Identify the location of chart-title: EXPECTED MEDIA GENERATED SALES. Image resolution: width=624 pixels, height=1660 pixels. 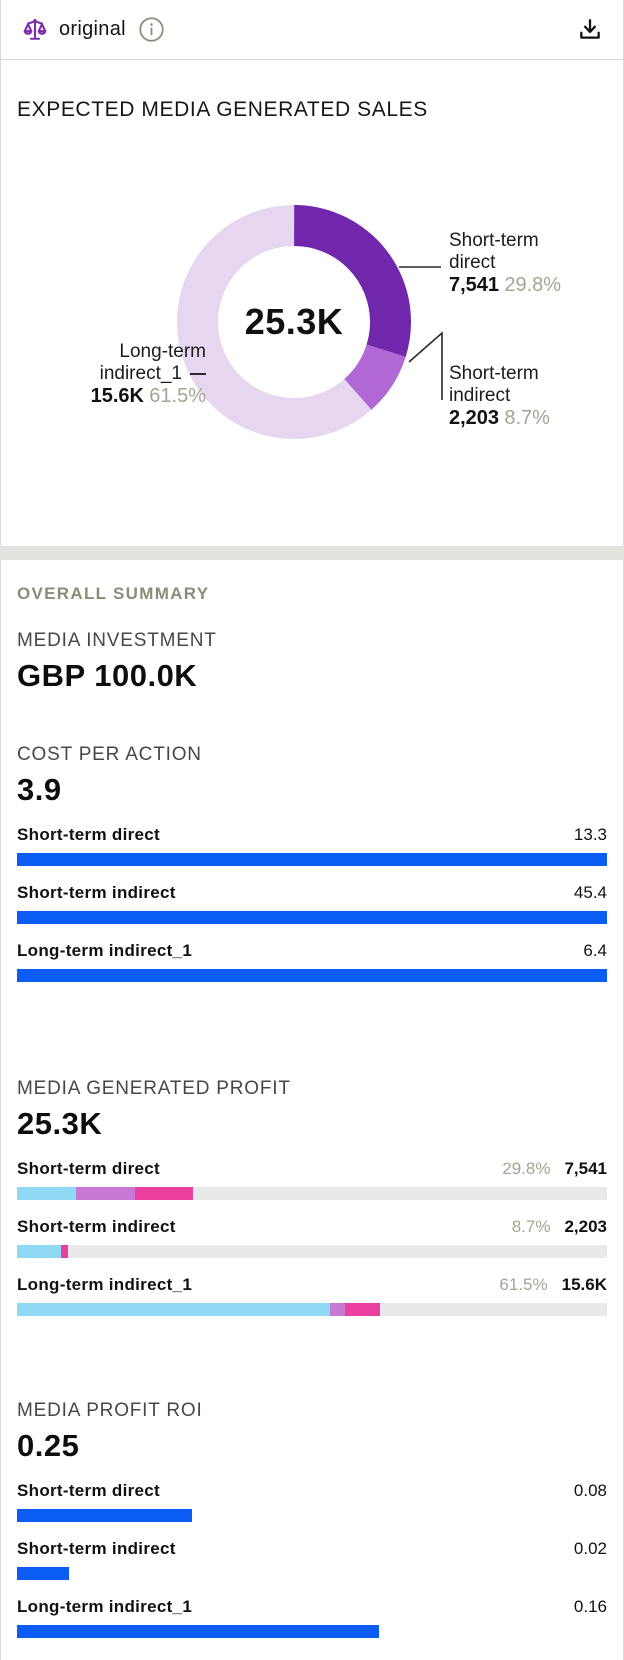
(222, 109).